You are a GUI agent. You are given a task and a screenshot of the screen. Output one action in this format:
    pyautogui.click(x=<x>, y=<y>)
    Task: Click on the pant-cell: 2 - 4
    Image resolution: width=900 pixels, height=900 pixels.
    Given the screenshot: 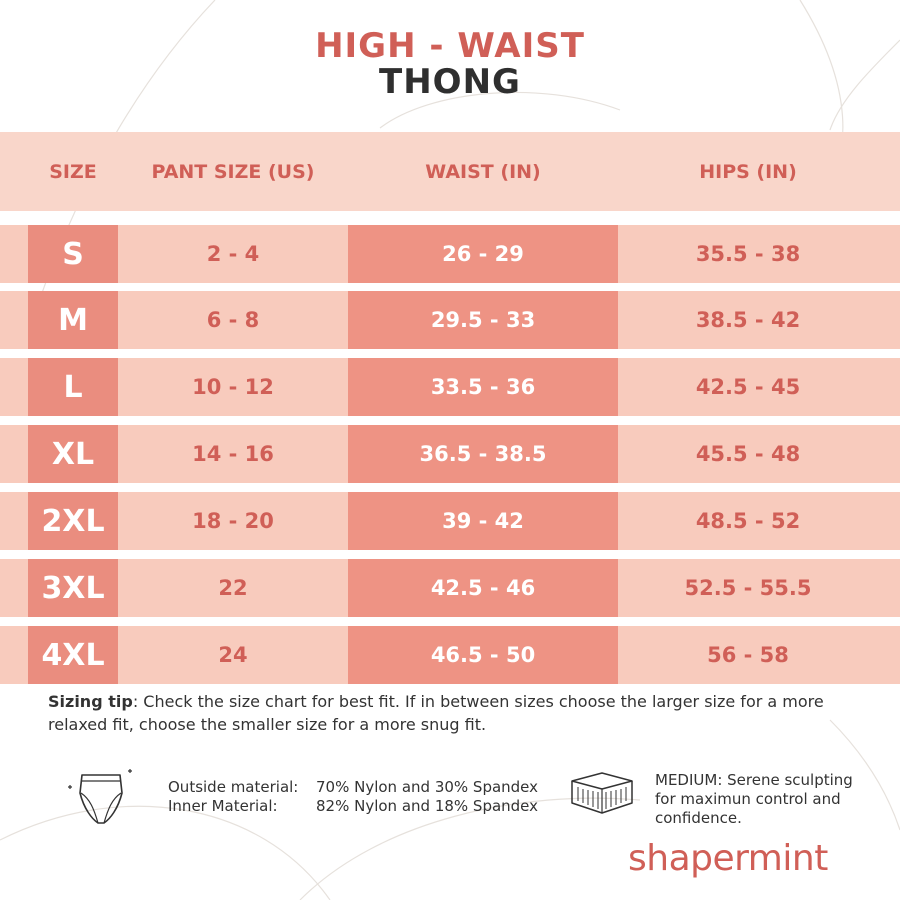 What is the action you would take?
    pyautogui.click(x=233, y=254)
    